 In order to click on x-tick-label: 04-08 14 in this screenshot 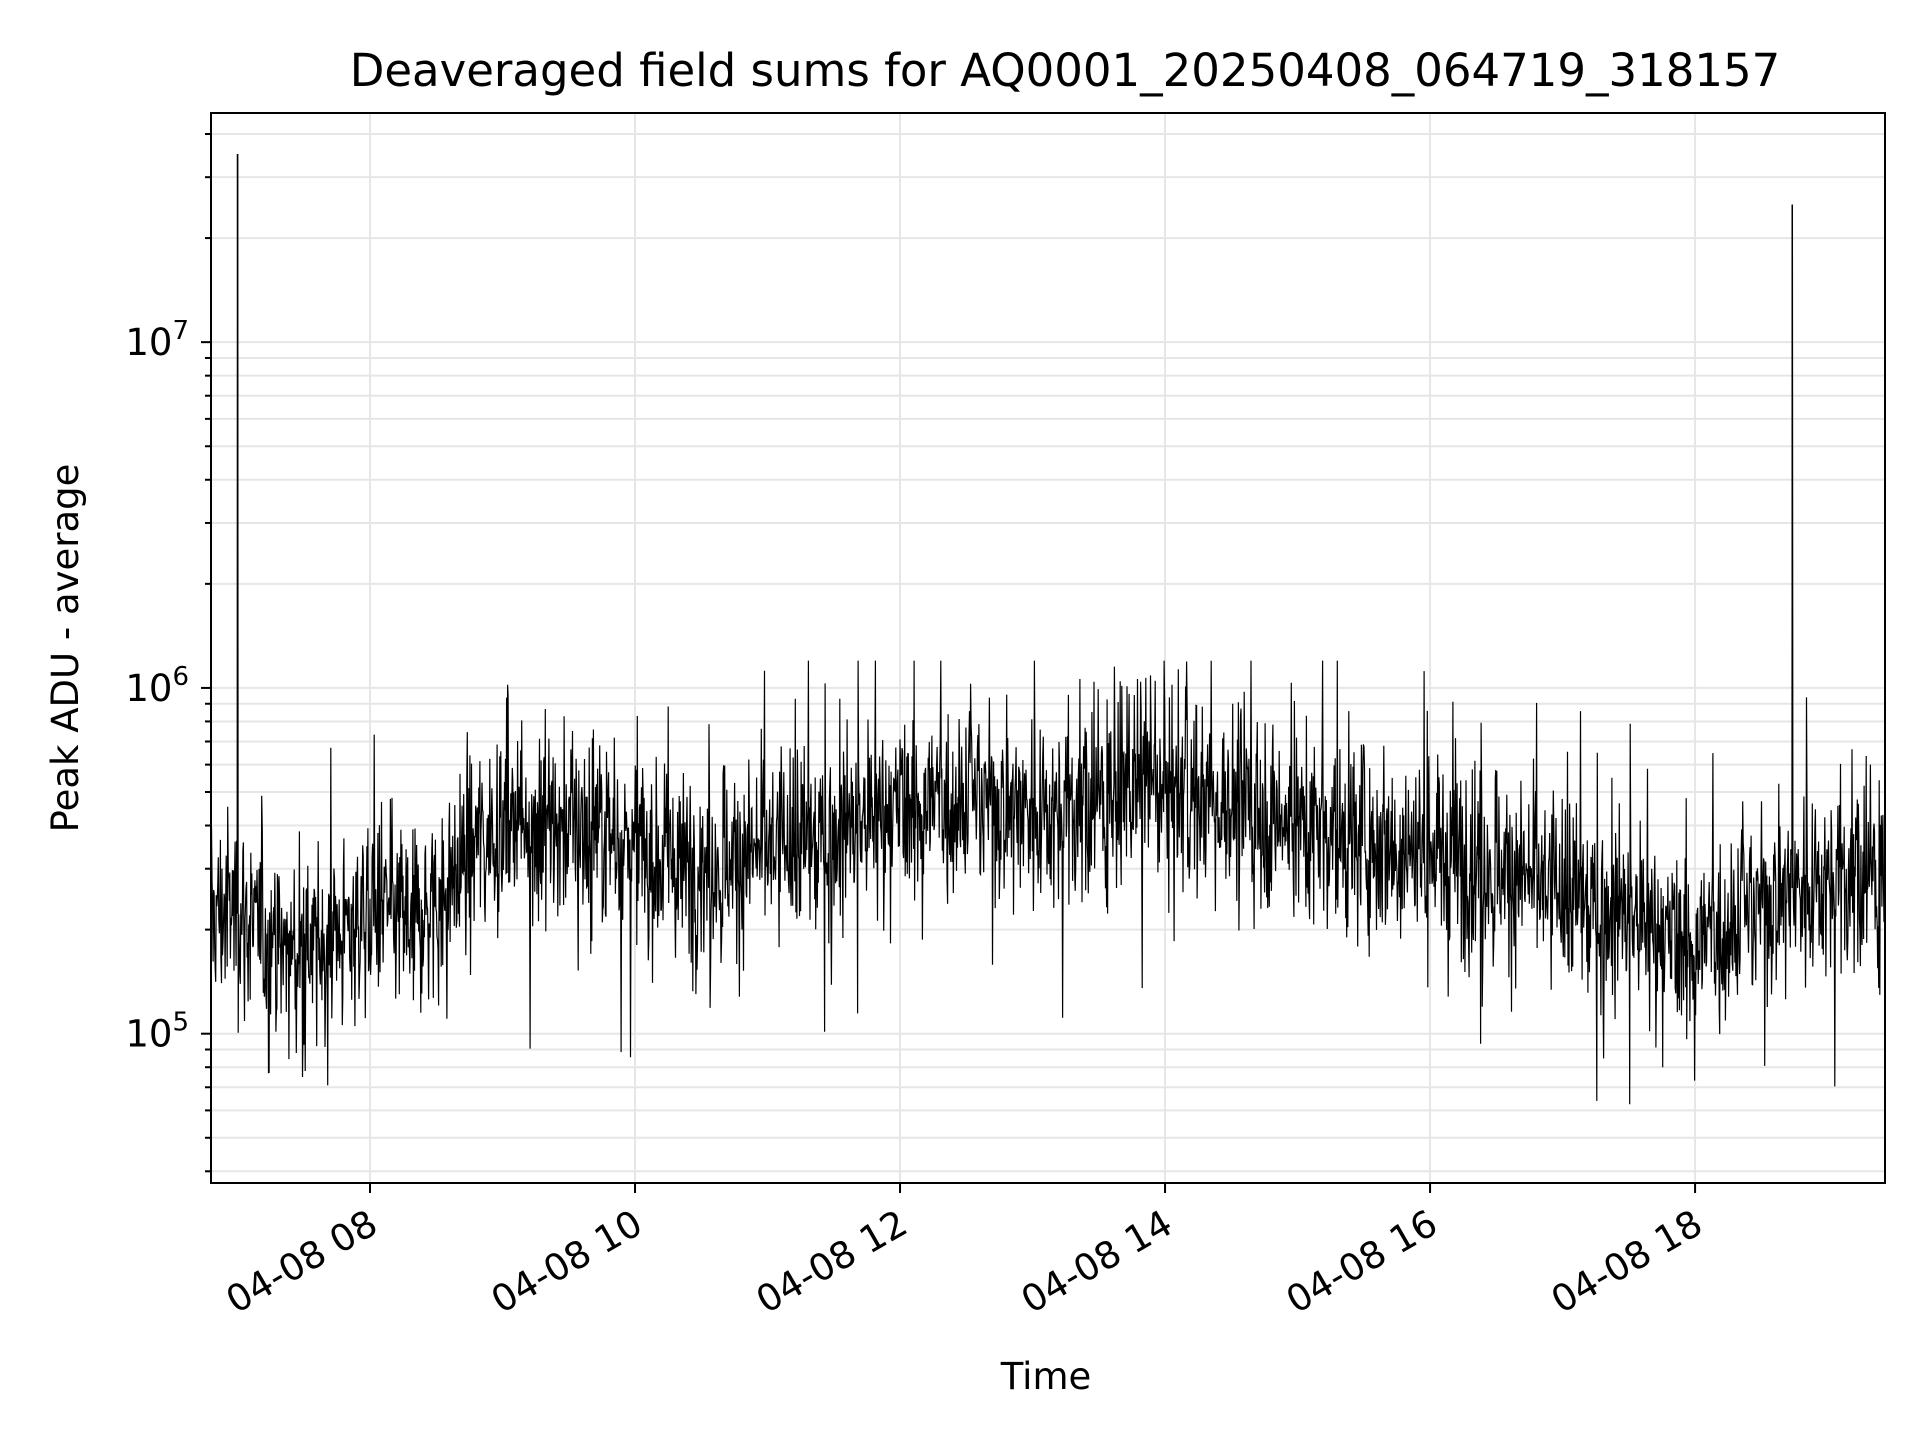, I will do `click(1097, 1262)`.